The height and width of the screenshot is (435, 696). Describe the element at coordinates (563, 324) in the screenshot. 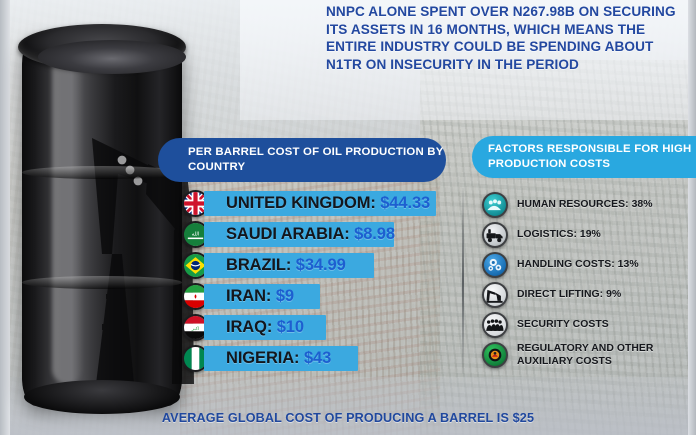

I see `factor-label: SECURITY COSTS` at that location.